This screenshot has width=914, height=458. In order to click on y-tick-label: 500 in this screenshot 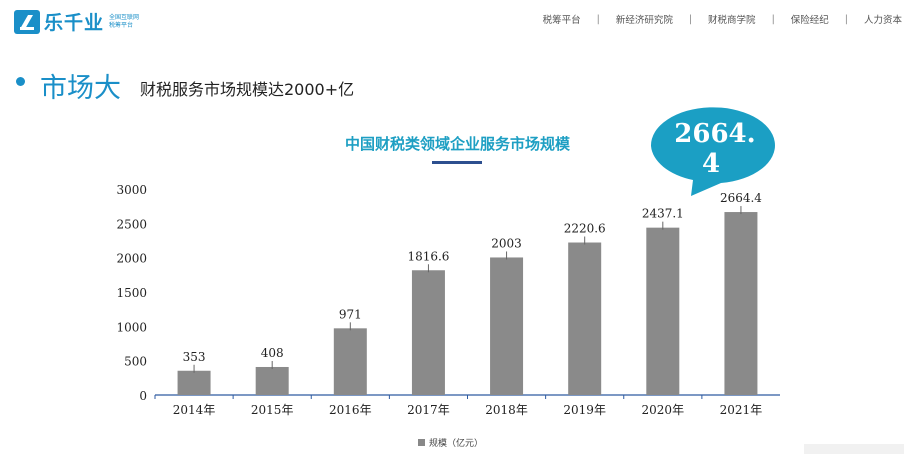, I will do `click(135, 362)`.